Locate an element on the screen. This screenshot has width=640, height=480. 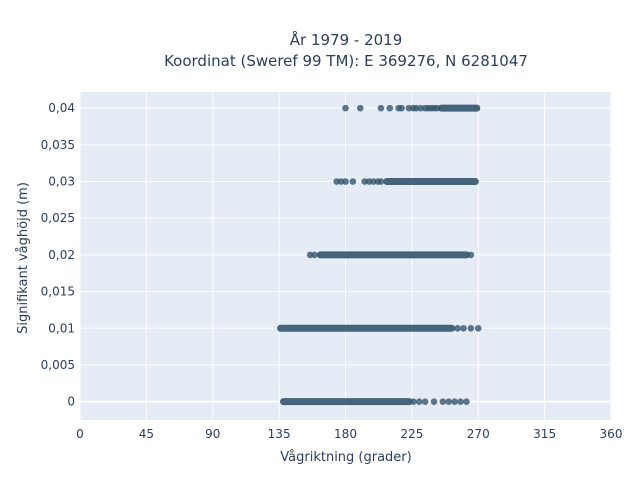
x-tick-label: 180 is located at coordinates (345, 434).